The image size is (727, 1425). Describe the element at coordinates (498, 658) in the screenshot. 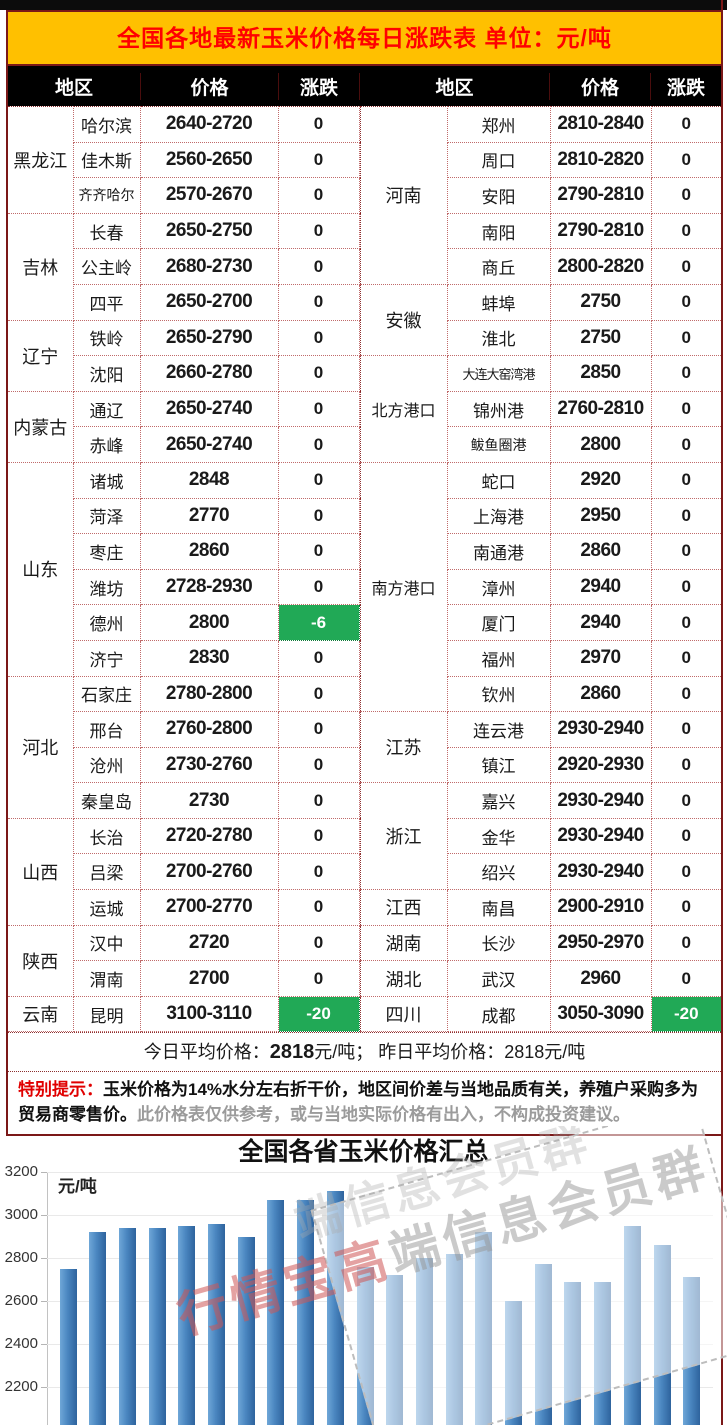

I see `city-cell: 福州` at that location.